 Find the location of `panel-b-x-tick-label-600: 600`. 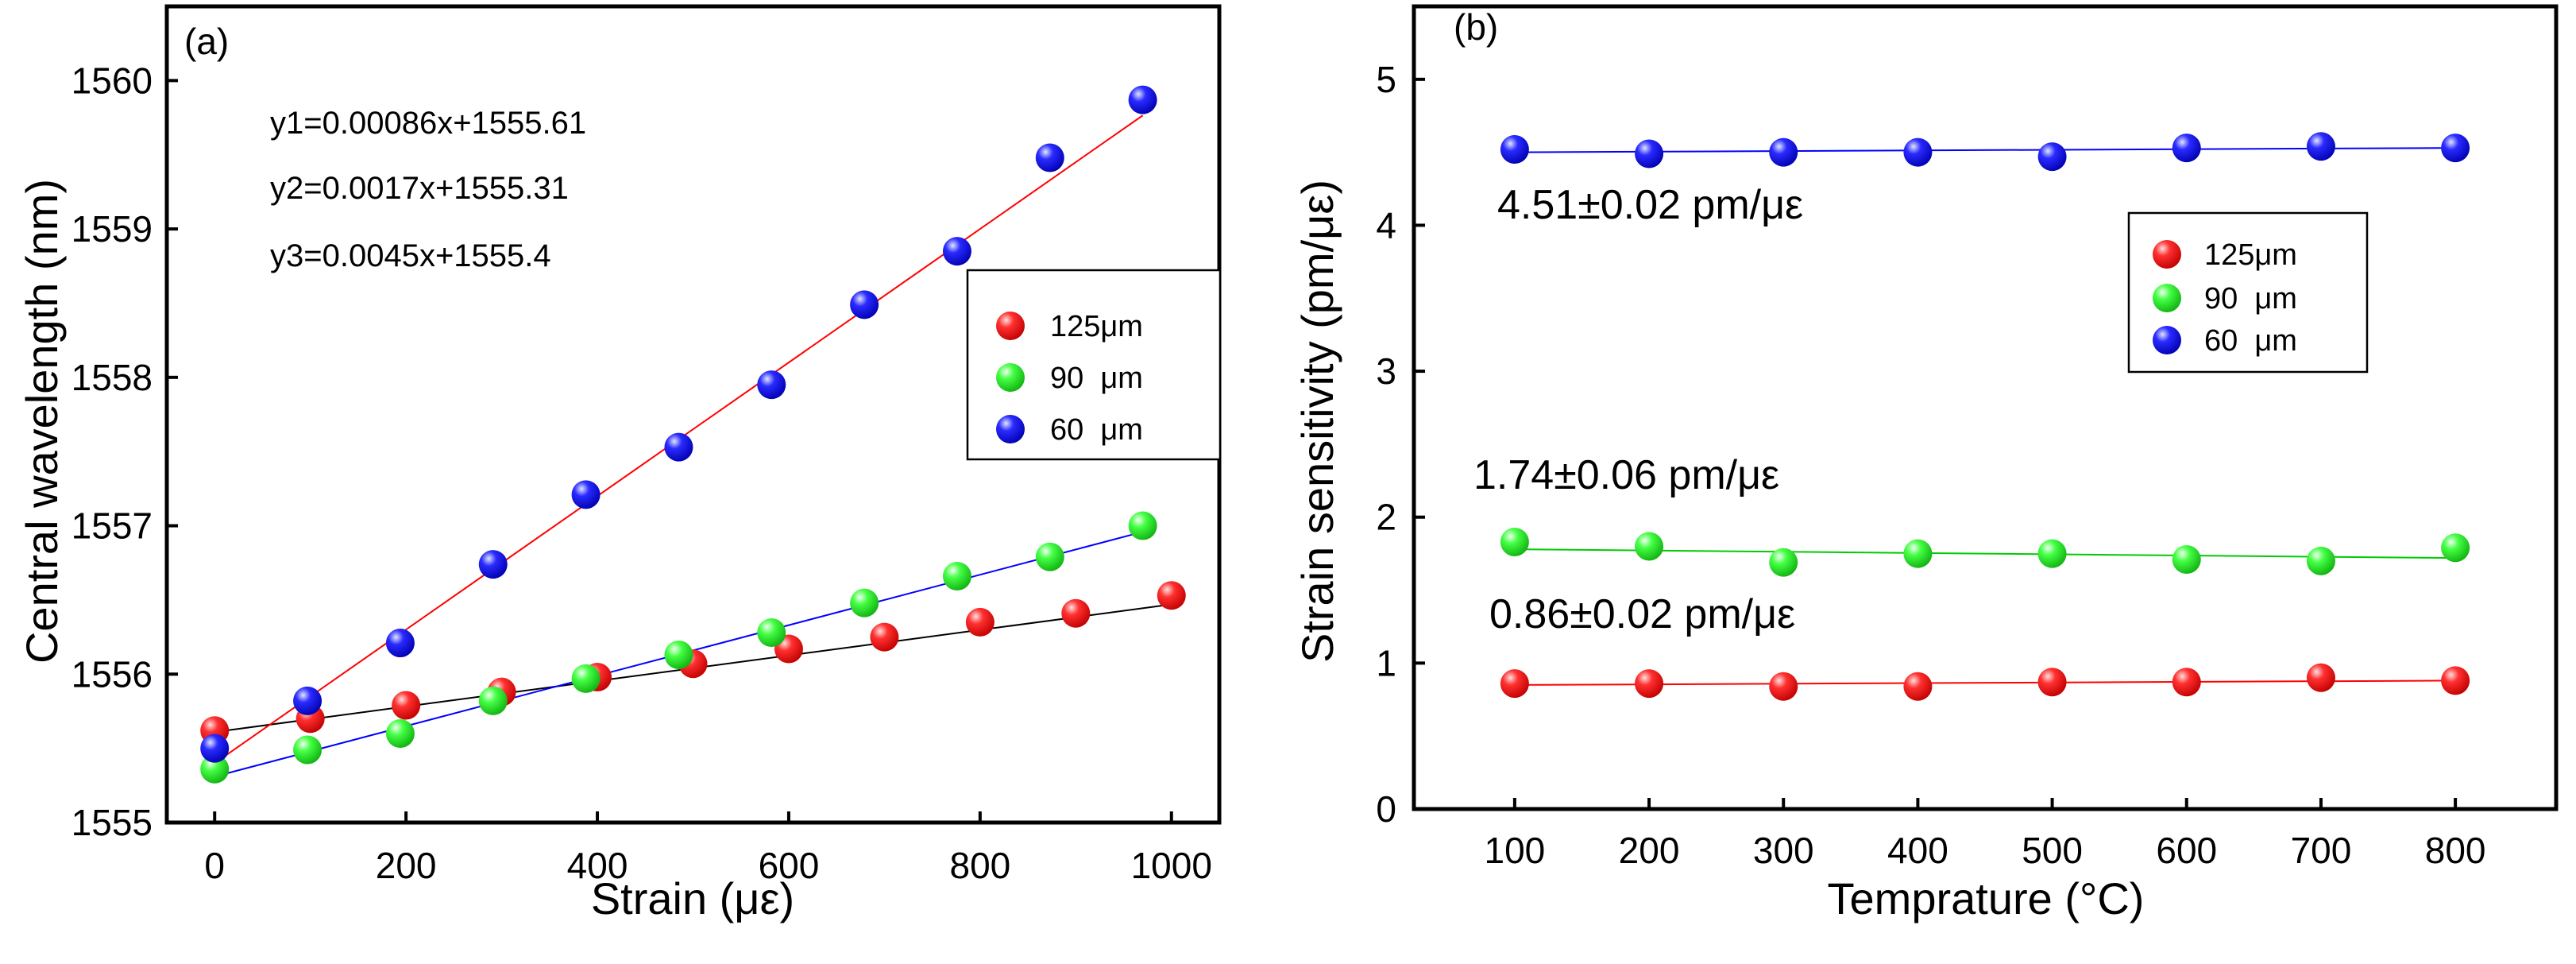

panel-b-x-tick-label-600: 600 is located at coordinates (2186, 850).